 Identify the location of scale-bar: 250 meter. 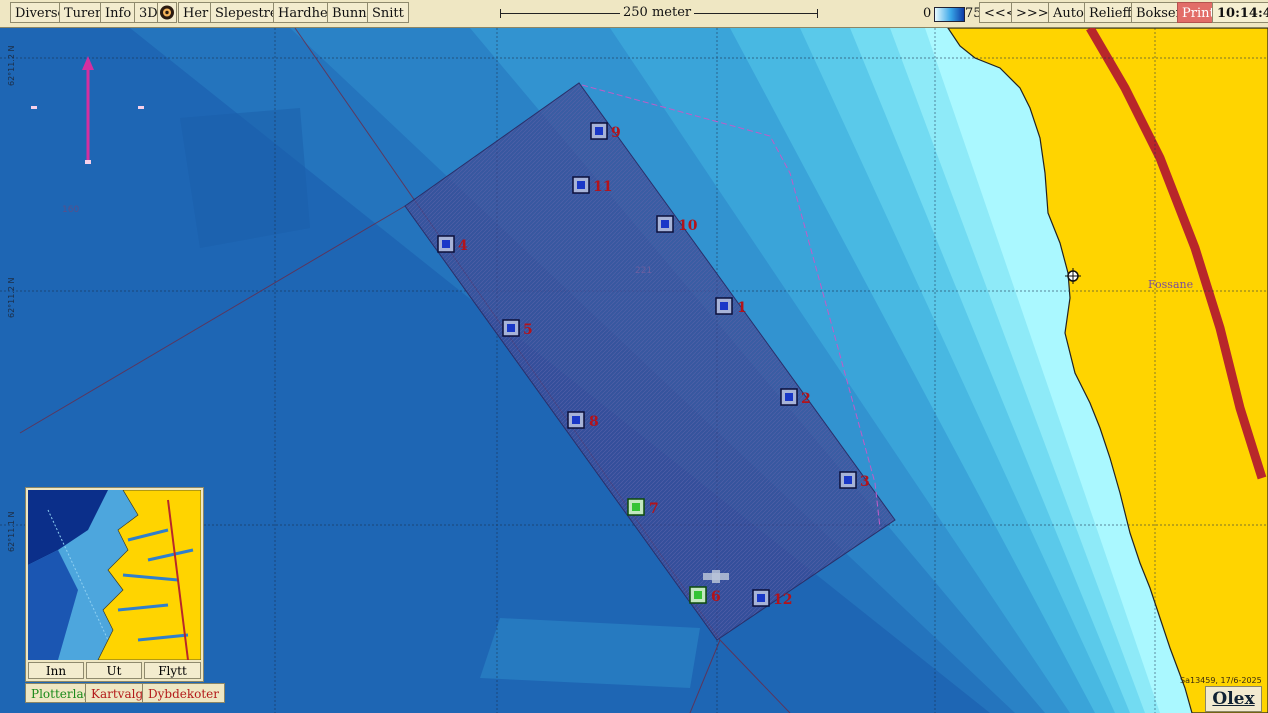
(659, 13).